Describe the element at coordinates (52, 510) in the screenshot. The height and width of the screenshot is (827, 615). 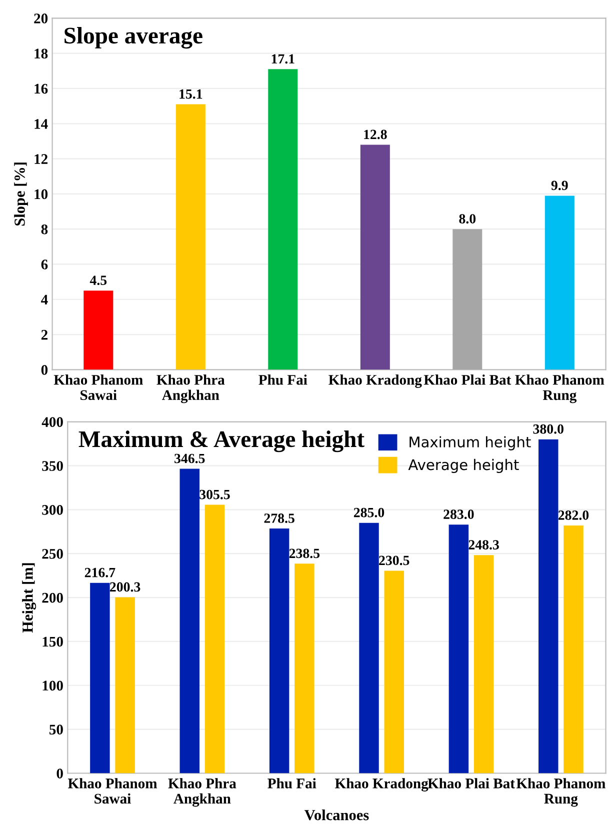
I see `y-tick-label: 300` at that location.